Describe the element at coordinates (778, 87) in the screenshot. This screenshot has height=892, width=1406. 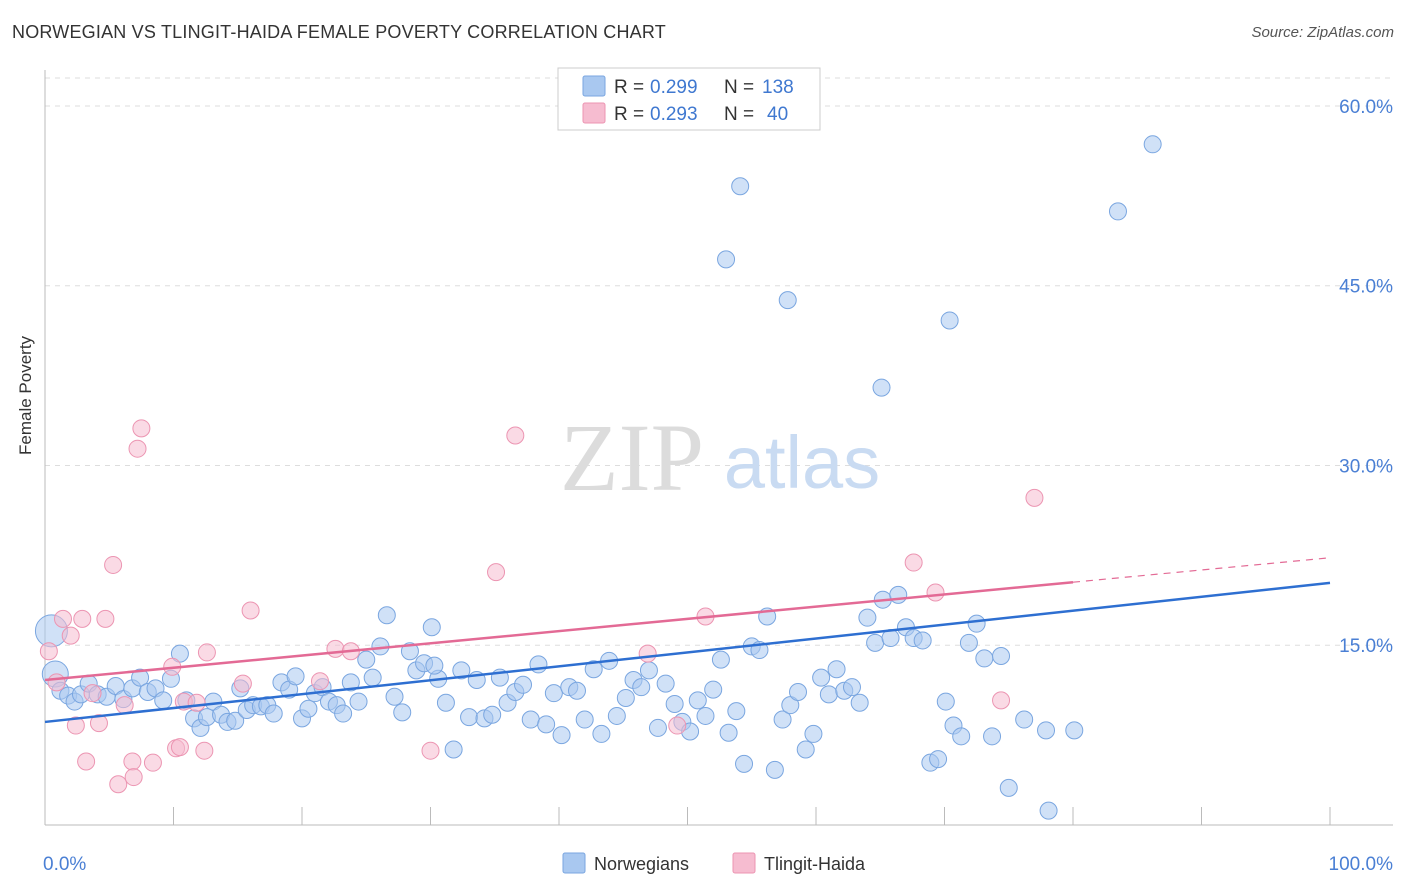
I see `legend-n-value: 138` at that location.